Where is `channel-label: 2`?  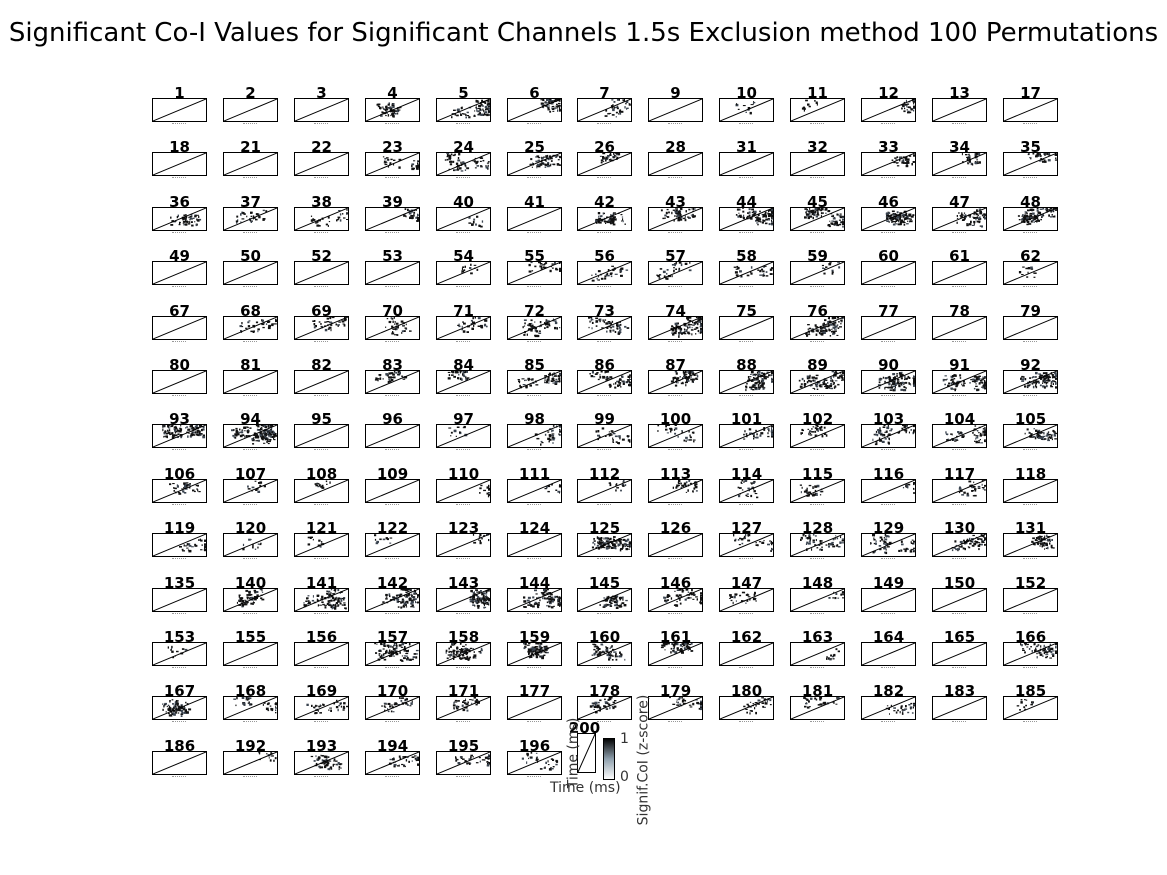 channel-label: 2 is located at coordinates (250, 93).